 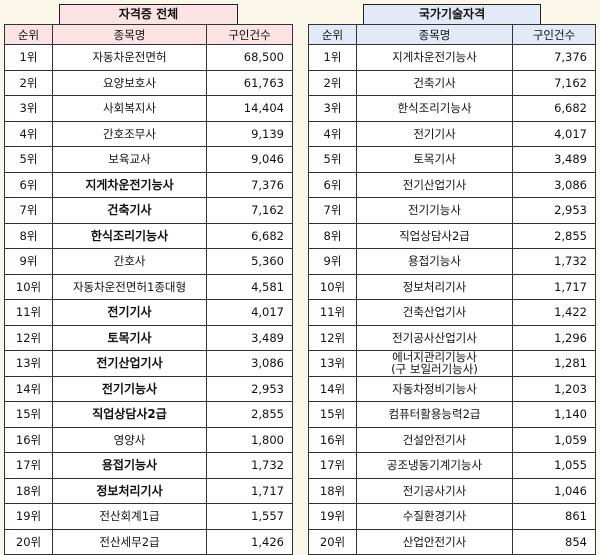 I want to click on name-cell: 영양사, so click(x=129, y=439).